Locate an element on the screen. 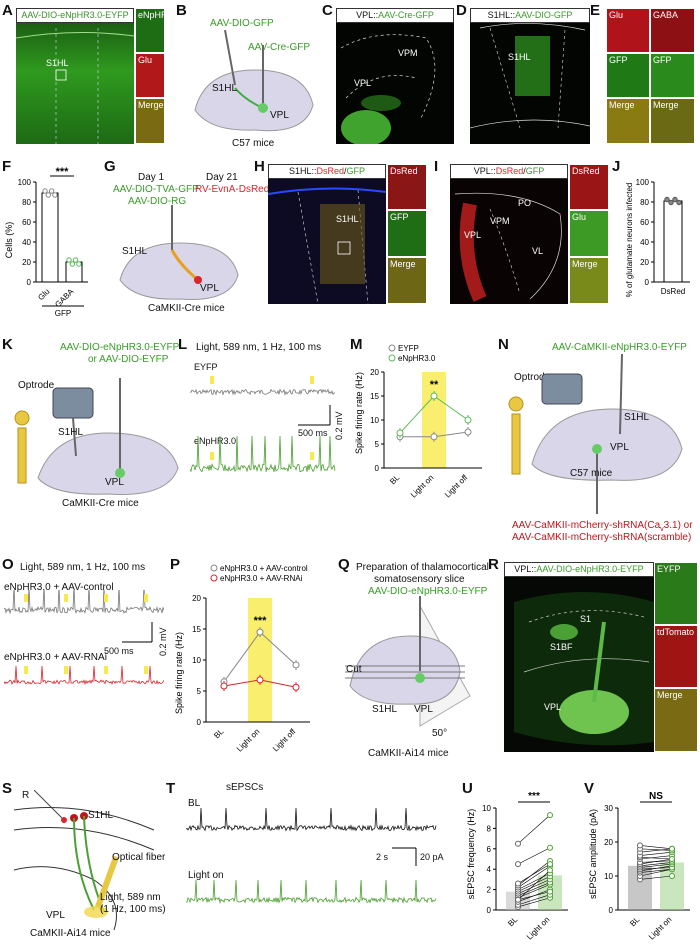  panel-j-ytick-label: 20 is located at coordinates (644, 262).